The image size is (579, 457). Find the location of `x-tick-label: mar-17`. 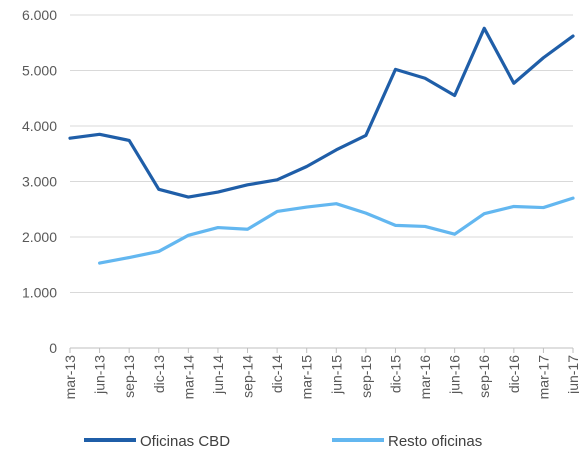

x-tick-label: mar-17 is located at coordinates (543, 377).